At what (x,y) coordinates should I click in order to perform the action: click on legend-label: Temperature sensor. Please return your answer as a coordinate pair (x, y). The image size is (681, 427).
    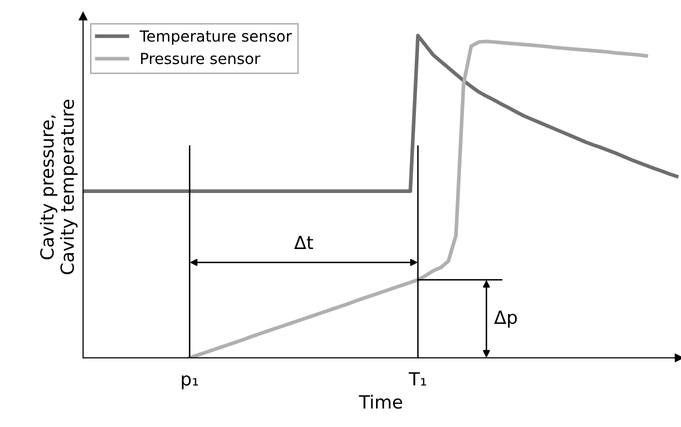
    Looking at the image, I should click on (216, 37).